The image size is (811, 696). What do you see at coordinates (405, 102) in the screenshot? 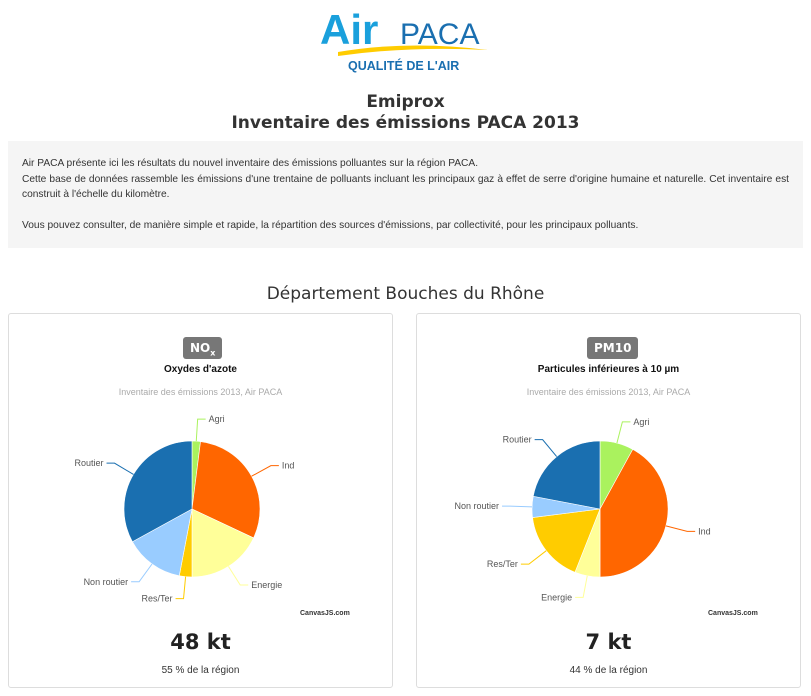
I see `page-title-line1: Emiprox` at bounding box center [405, 102].